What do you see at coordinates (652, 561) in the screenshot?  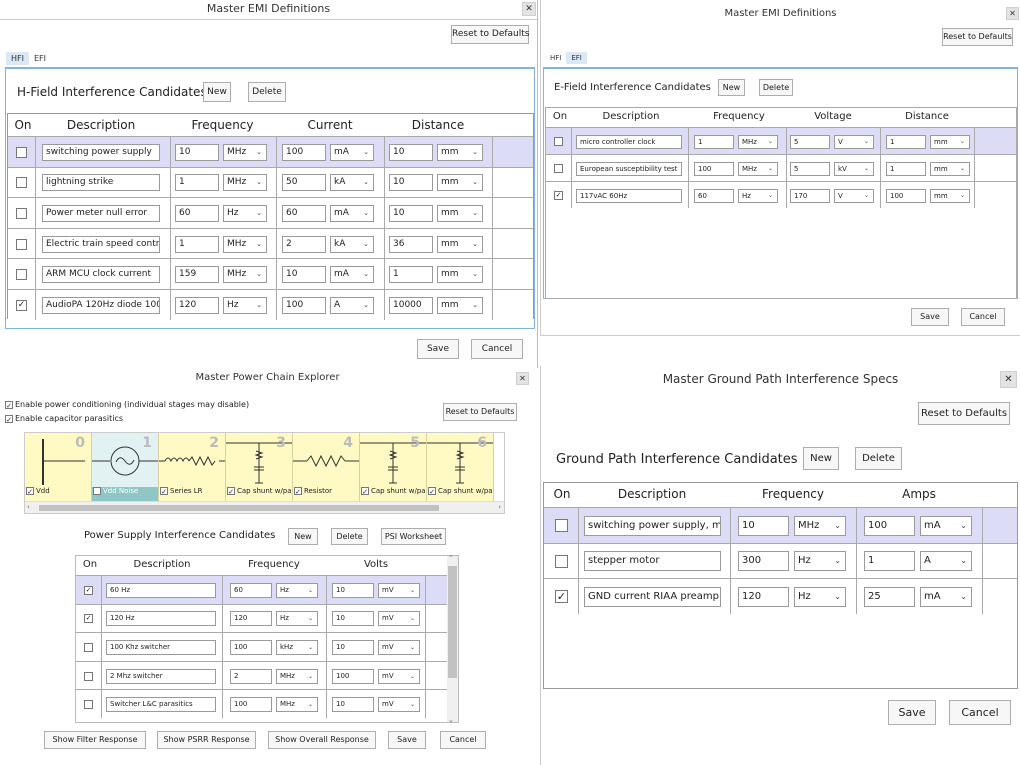 I see `description-input: stepper motor` at bounding box center [652, 561].